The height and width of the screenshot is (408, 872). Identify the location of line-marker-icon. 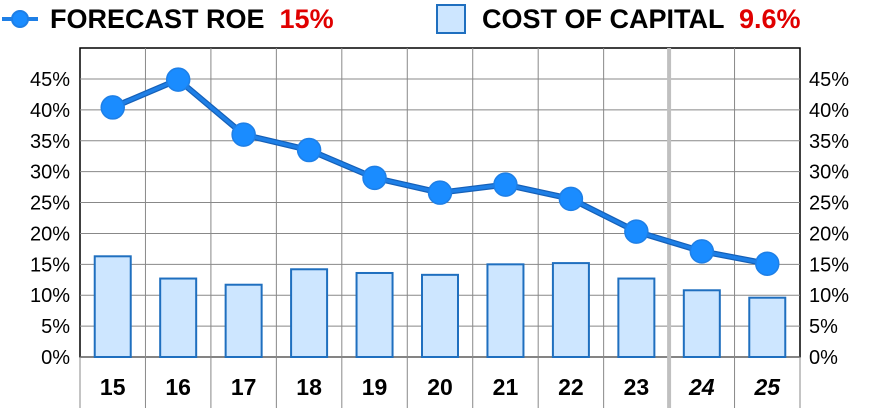
(20, 19).